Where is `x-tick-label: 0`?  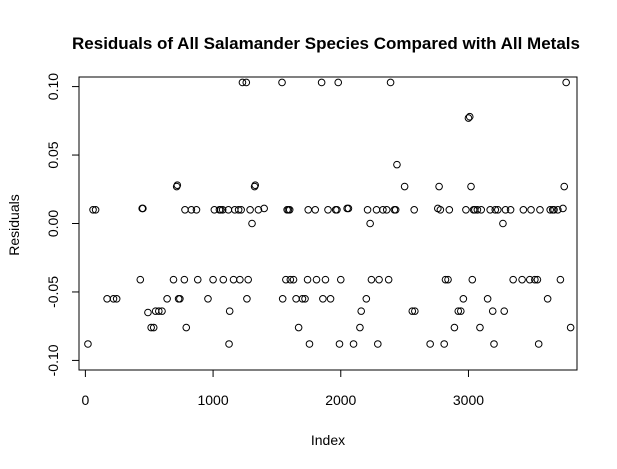 x-tick-label: 0 is located at coordinates (85, 400).